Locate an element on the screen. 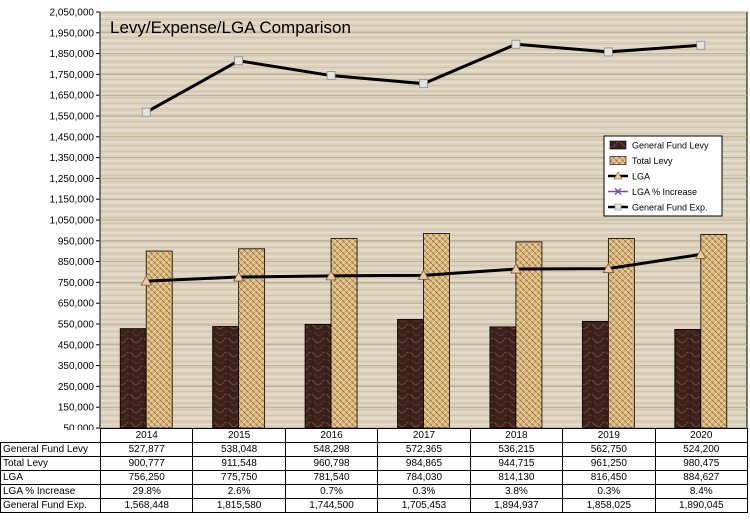 Image resolution: width=750 pixels, height=520 pixels. y-tick-label: 250,000 is located at coordinates (76, 387).